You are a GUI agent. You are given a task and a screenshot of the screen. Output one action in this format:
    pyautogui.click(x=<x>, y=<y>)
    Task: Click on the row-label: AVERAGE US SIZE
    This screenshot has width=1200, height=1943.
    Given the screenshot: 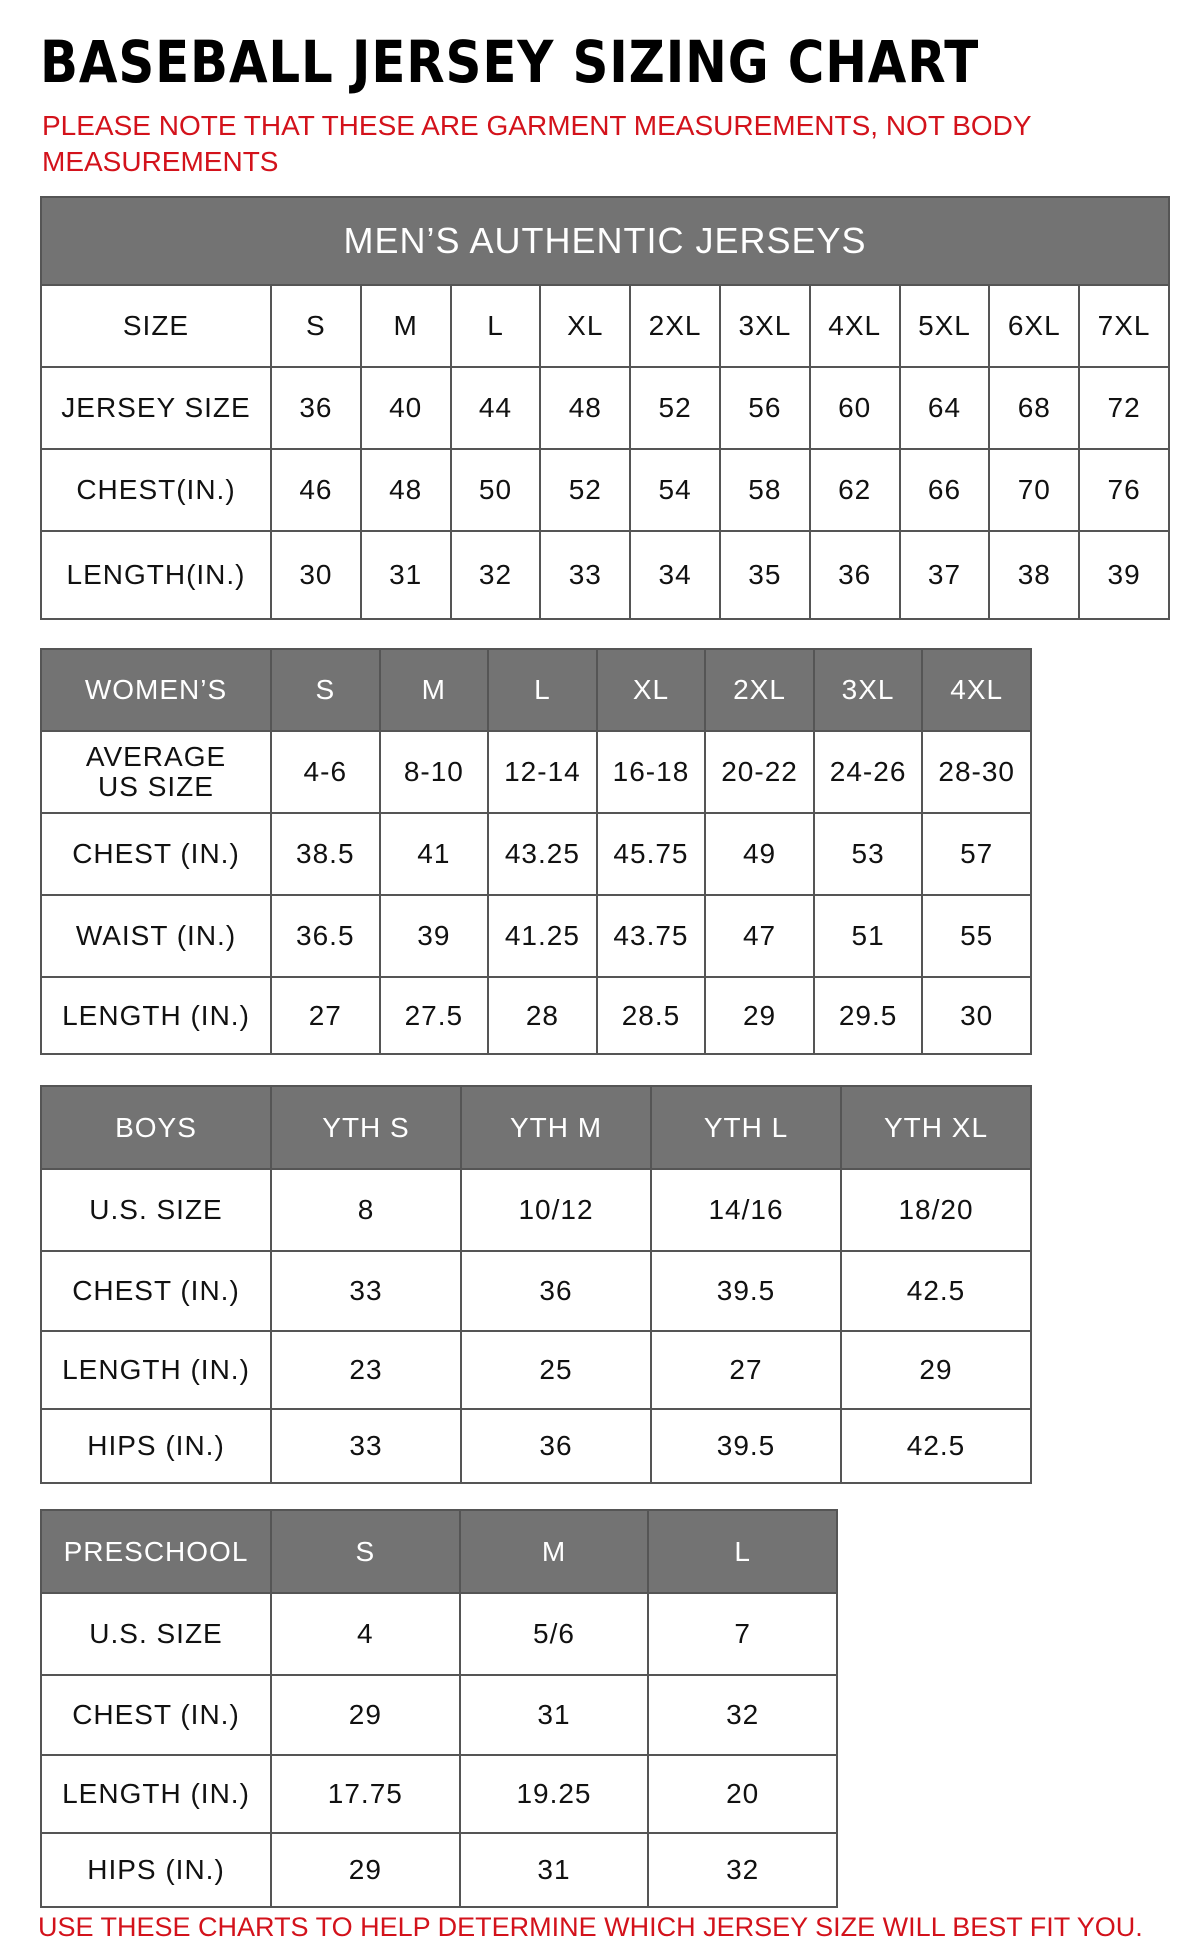 What is the action you would take?
    pyautogui.click(x=156, y=772)
    